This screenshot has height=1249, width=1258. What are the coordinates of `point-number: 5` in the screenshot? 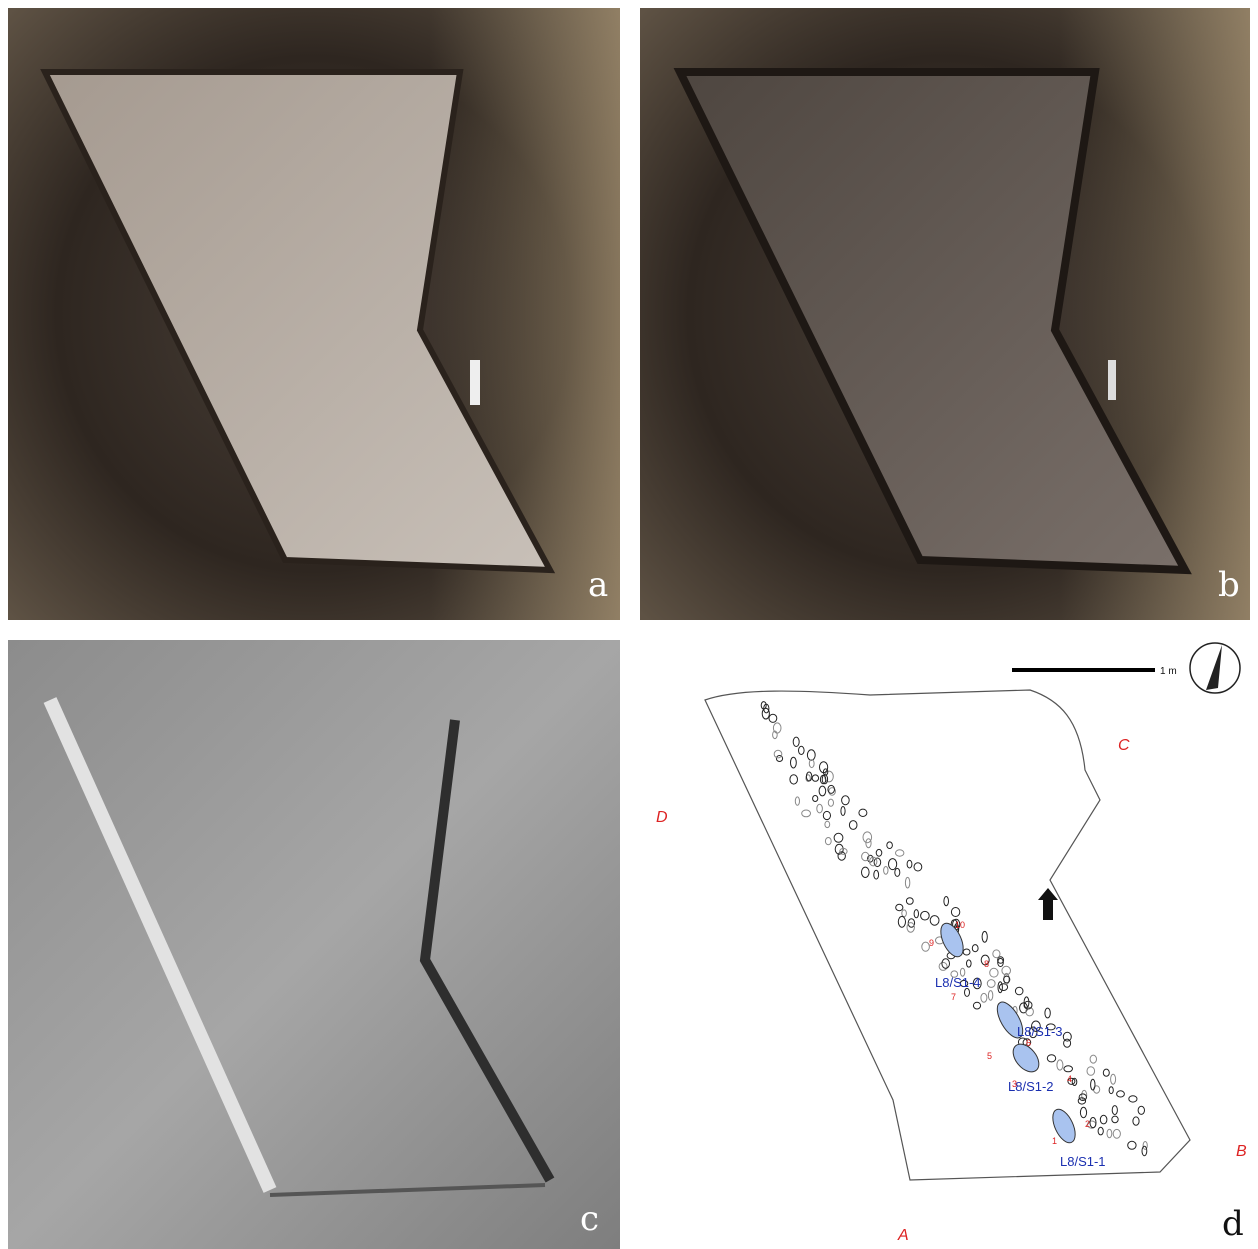 It's located at (989, 1056).